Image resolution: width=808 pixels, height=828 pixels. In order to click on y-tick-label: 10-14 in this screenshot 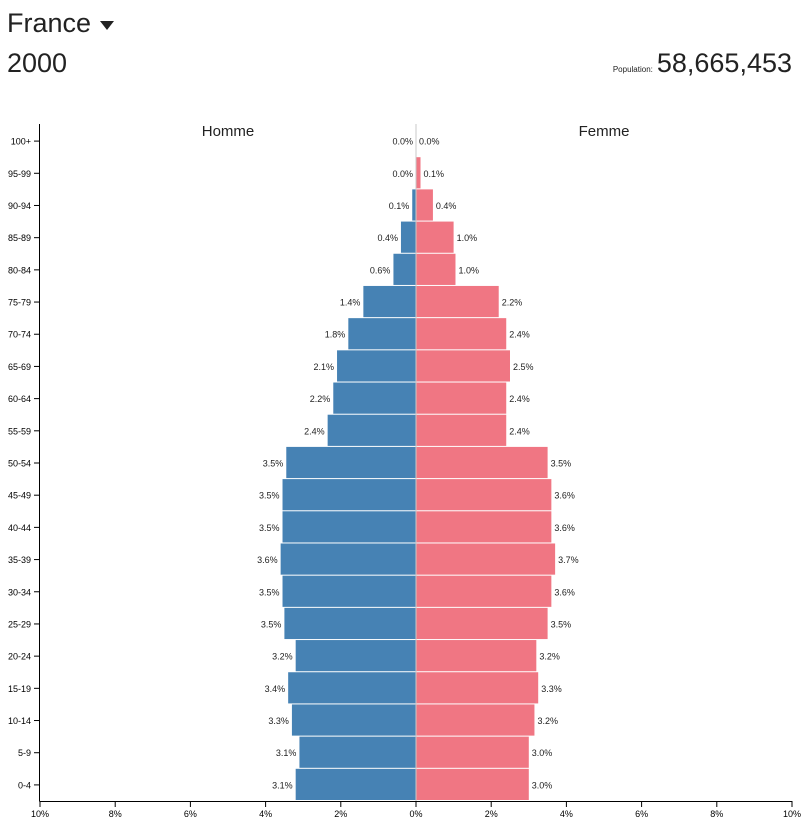, I will do `click(19, 721)`.